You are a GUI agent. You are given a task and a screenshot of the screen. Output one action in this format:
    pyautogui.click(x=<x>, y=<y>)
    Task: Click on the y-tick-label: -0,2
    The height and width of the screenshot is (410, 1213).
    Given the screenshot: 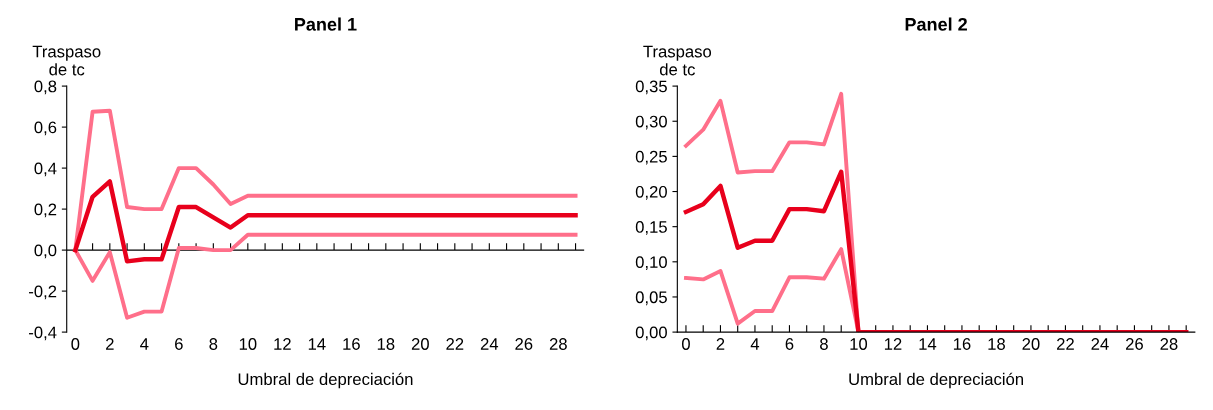 What is the action you would take?
    pyautogui.click(x=43, y=292)
    